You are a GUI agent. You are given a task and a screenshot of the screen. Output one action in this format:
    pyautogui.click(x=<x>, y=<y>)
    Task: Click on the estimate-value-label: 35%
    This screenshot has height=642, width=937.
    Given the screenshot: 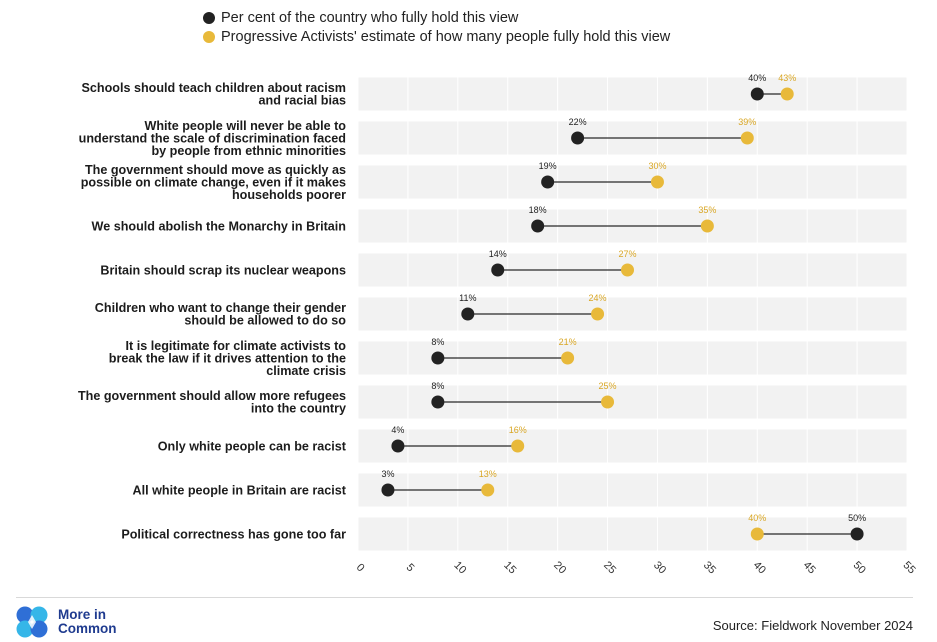 What is the action you would take?
    pyautogui.click(x=707, y=210)
    